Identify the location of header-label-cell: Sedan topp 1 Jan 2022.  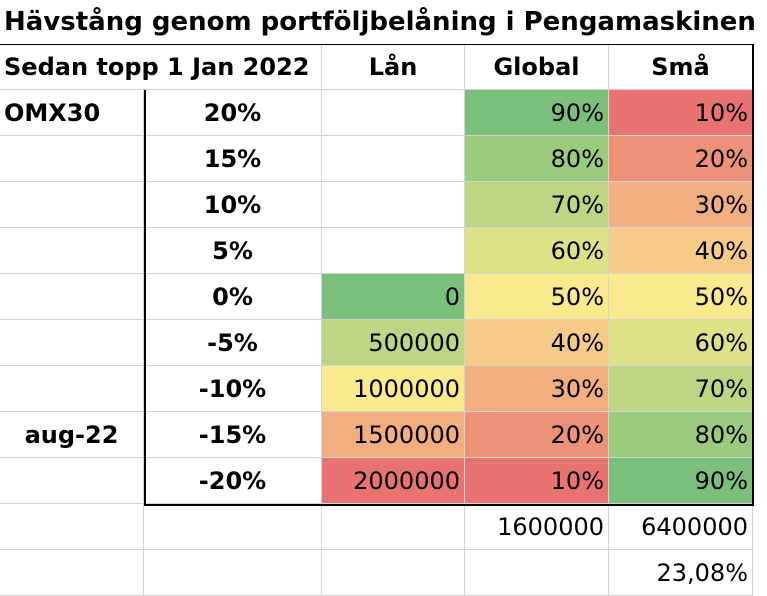
(161, 67).